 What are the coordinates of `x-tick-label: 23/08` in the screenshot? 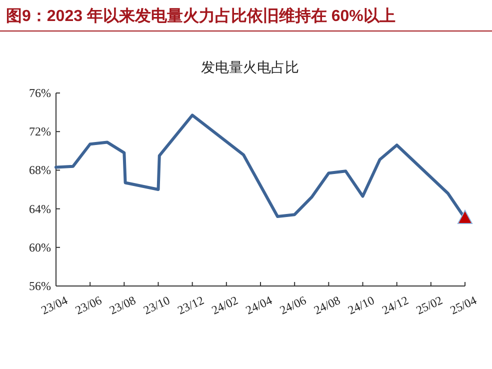 It's located at (122, 305).